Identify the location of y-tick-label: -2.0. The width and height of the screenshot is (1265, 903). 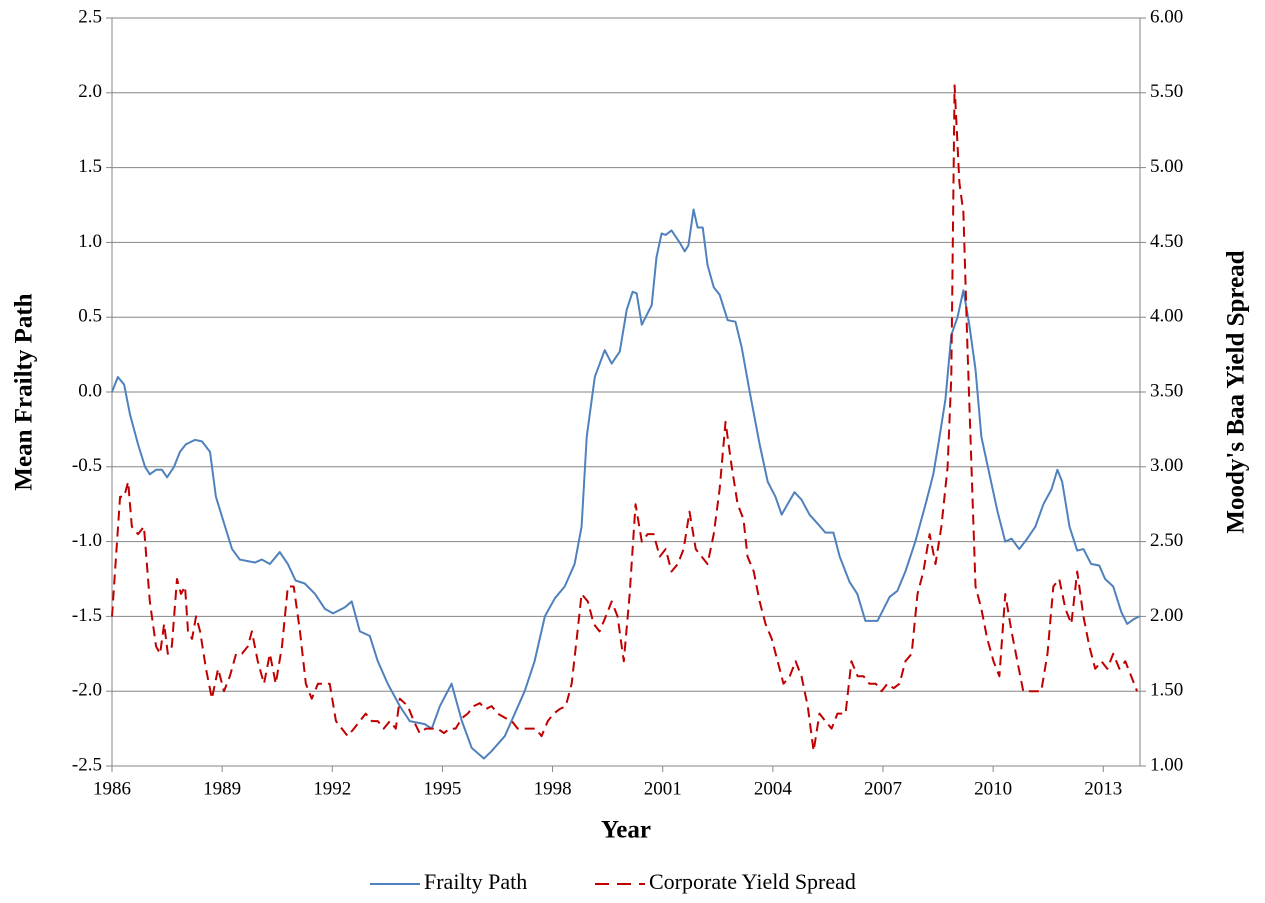
(87, 690).